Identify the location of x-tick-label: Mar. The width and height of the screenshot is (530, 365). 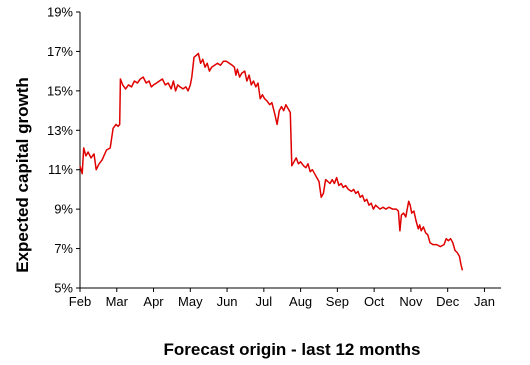
(117, 301).